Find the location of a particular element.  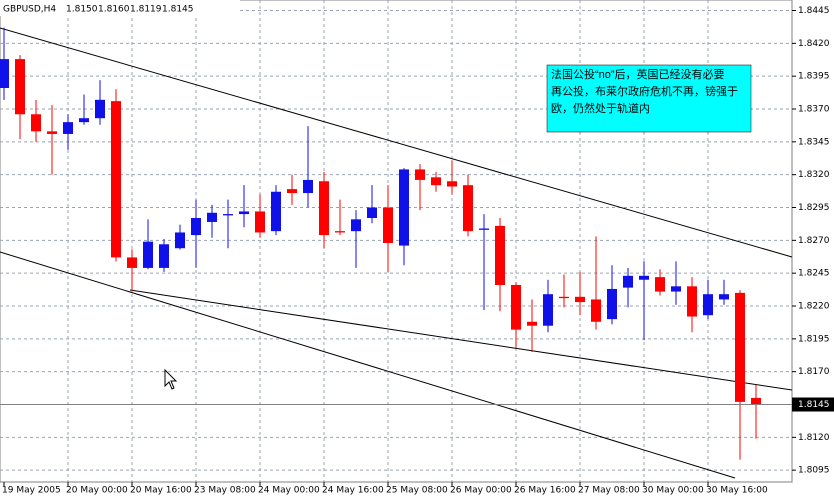

x-tick-label: 19 May 2005 is located at coordinates (31, 491).